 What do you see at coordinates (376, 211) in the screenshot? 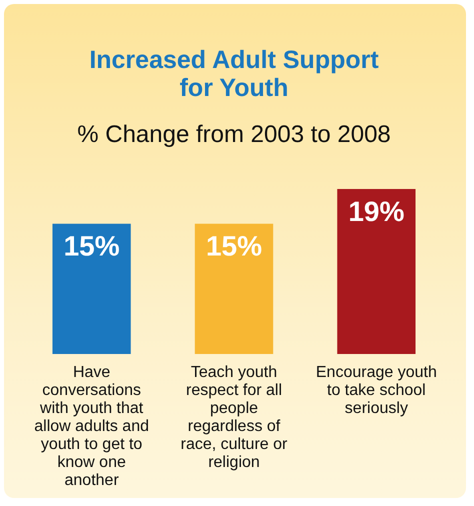
I see `data-label: 19%` at bounding box center [376, 211].